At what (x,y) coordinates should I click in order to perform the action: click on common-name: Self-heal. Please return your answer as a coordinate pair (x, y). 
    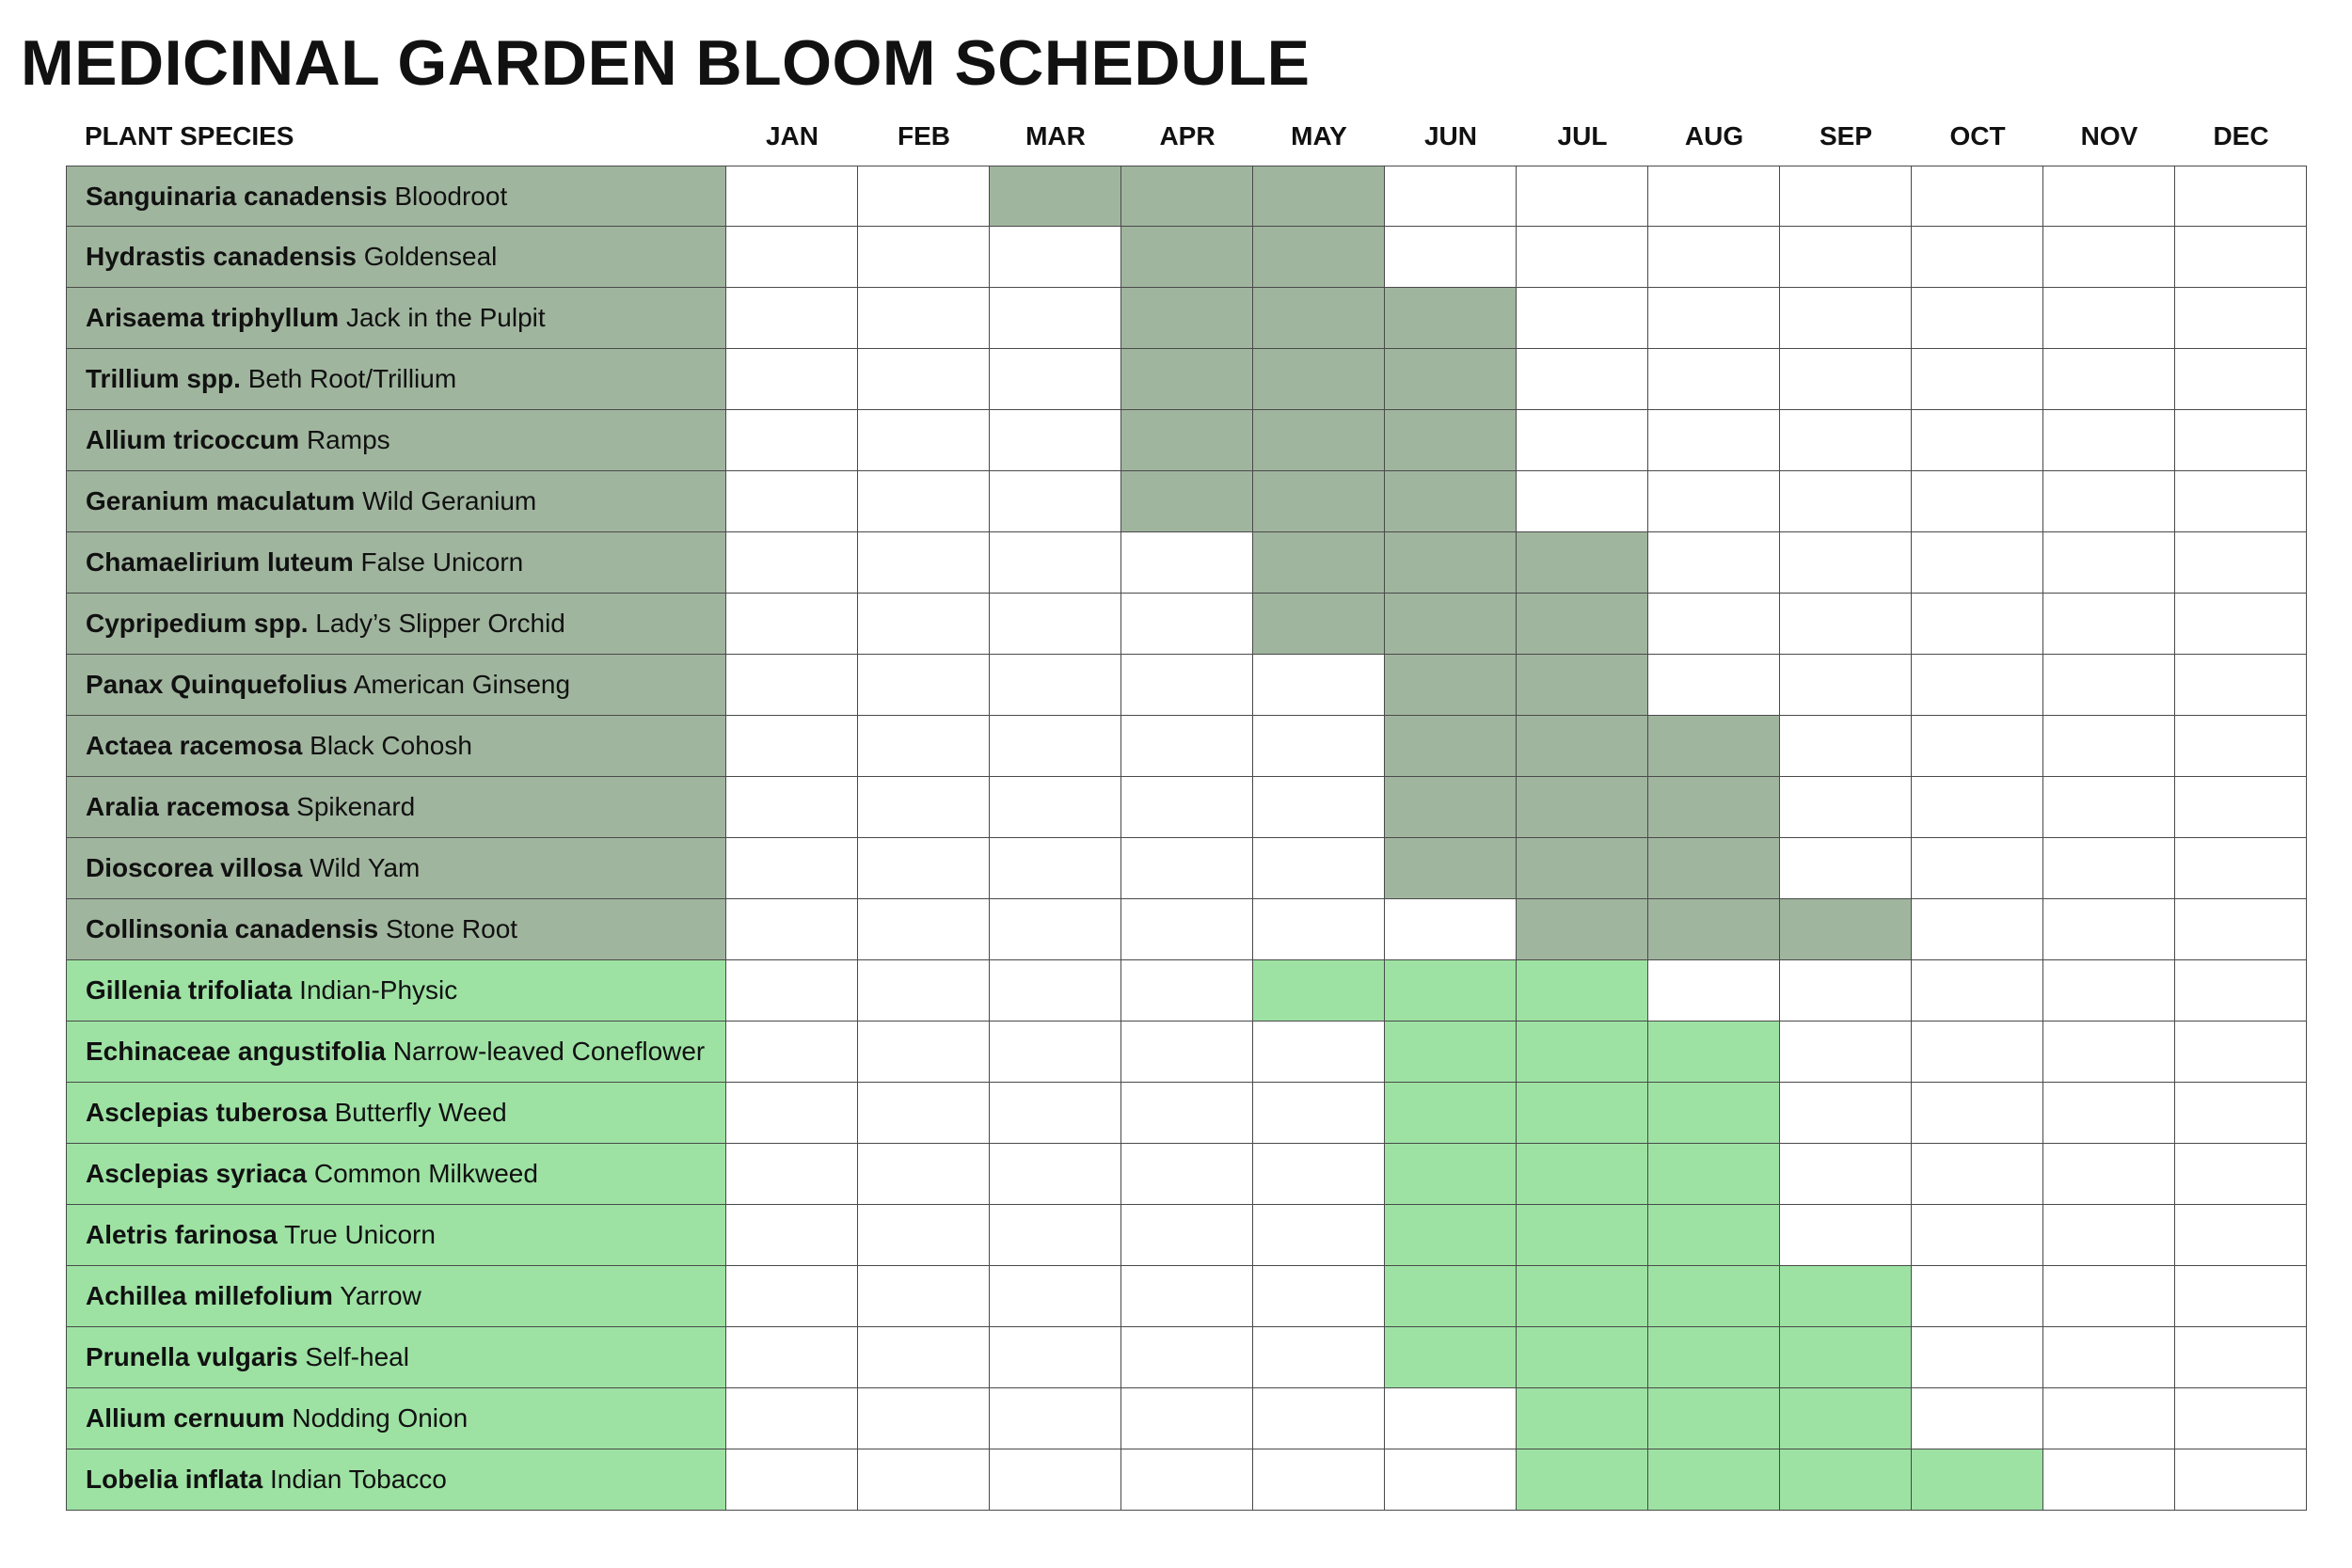
    Looking at the image, I should click on (357, 1356).